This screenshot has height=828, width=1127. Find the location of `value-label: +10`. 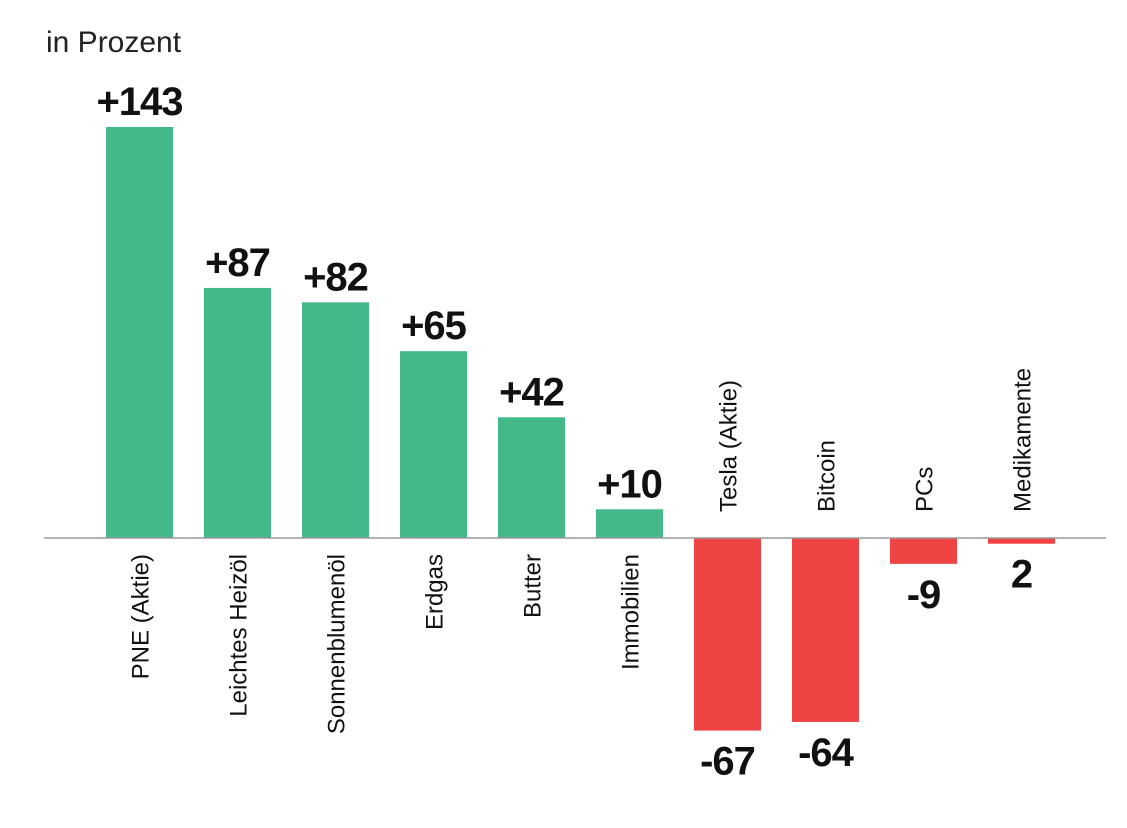

value-label: +10 is located at coordinates (629, 484).